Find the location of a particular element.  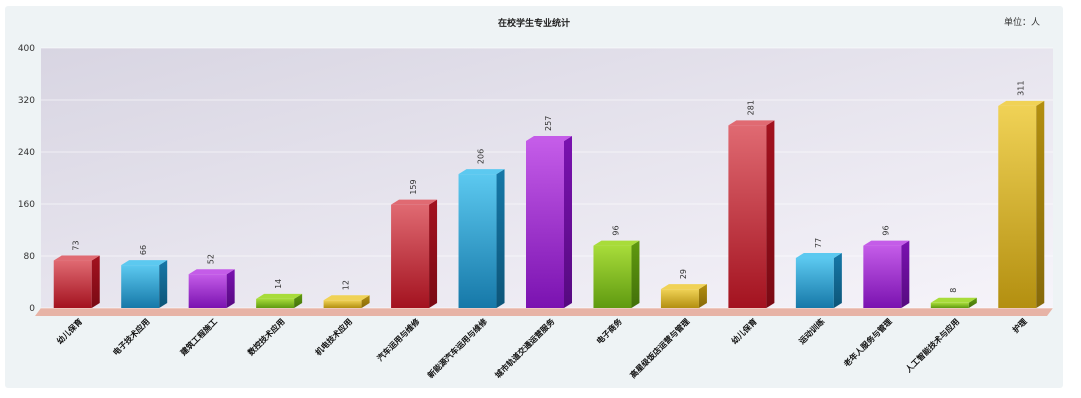

y-axis: 0 80 160 240 320 400 is located at coordinates (26, 179).